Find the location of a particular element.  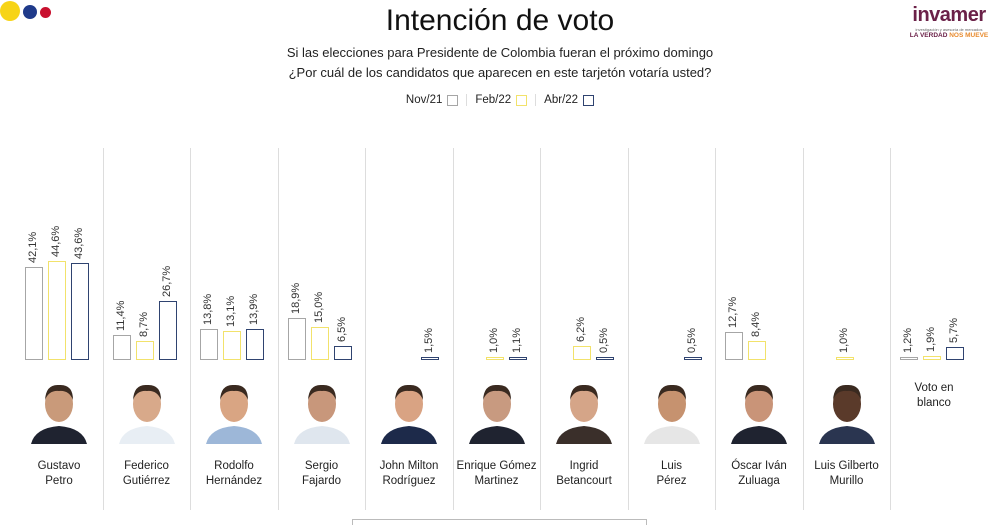

candidate-name: Luis Gilberto Murillo is located at coordinates (846, 473).